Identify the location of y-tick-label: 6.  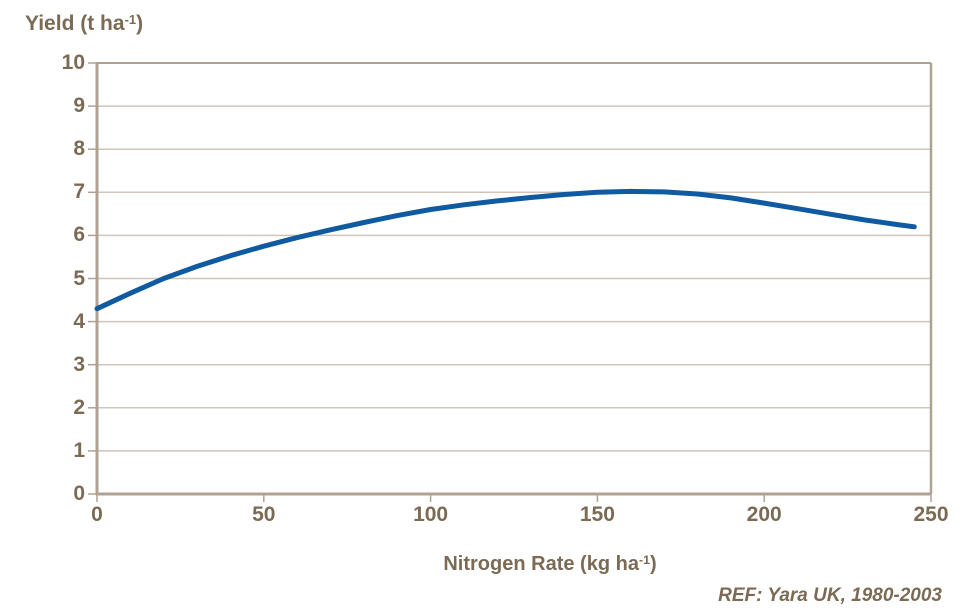
(79, 235).